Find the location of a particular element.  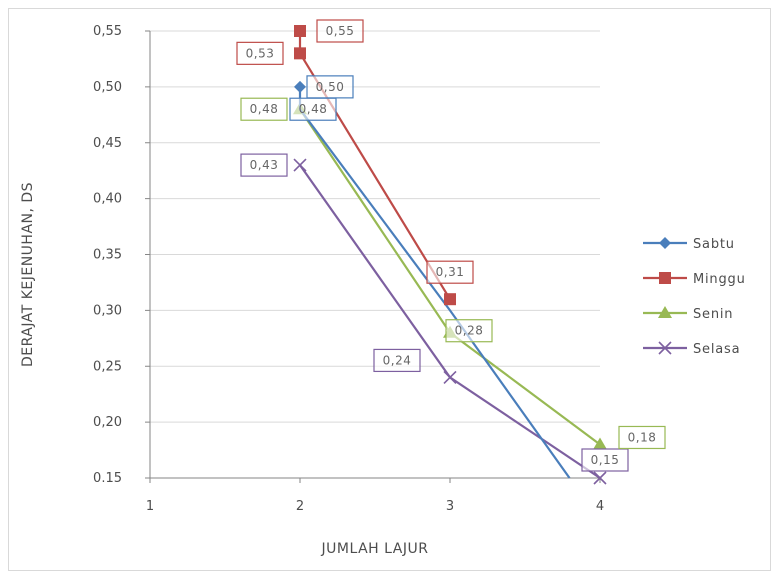

data-label-selasa: 0,15 is located at coordinates (605, 460).